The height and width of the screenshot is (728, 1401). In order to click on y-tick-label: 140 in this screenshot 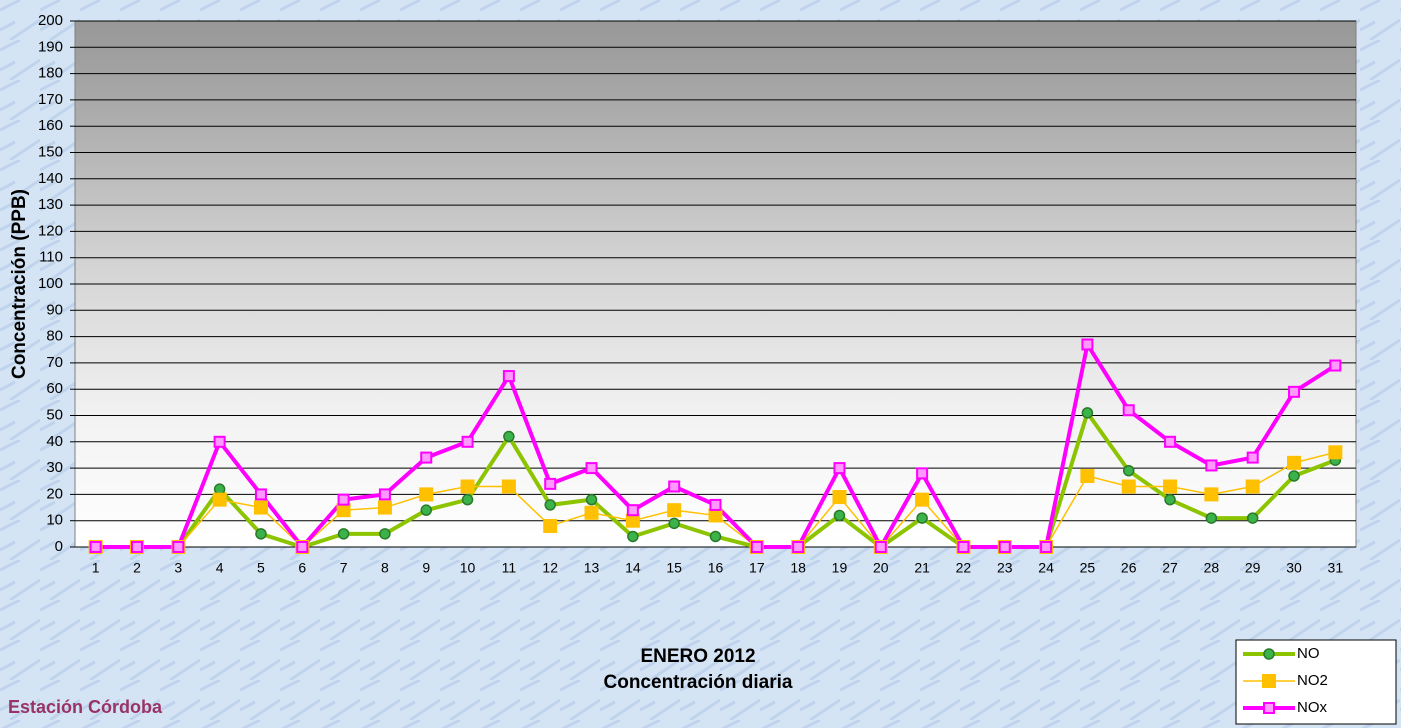, I will do `click(50, 178)`.